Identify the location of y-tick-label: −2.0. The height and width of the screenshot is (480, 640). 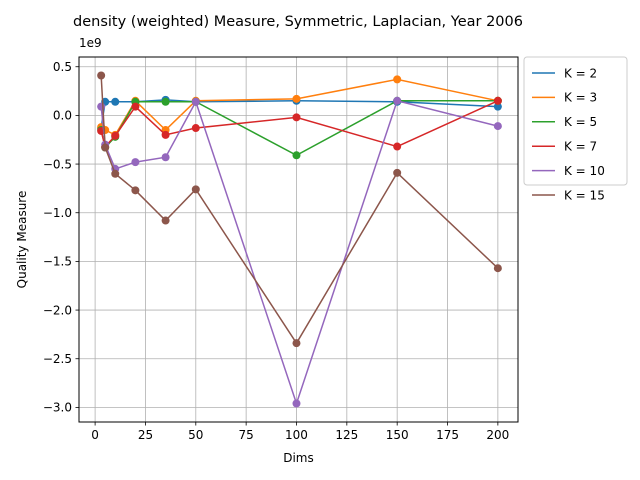
(57, 310).